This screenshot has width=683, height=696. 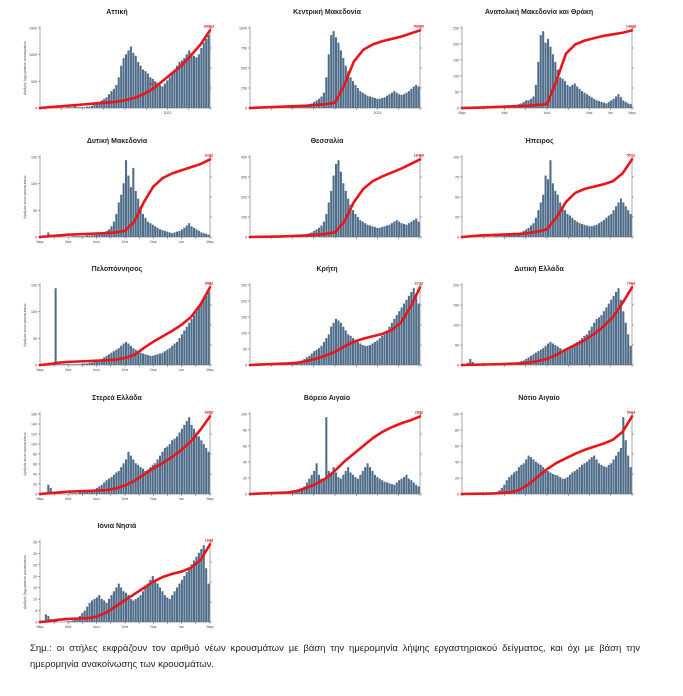 What do you see at coordinates (209, 283) in the screenshot?
I see `total-label: 9582` at bounding box center [209, 283].